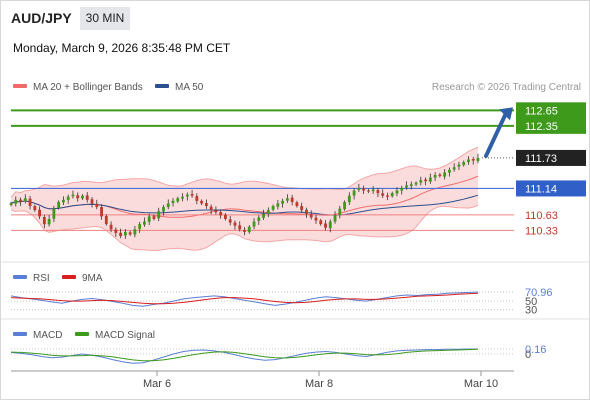 The image size is (590, 400). Describe the element at coordinates (82, 334) in the screenshot. I see `legend-swatch-macd-signal` at that location.